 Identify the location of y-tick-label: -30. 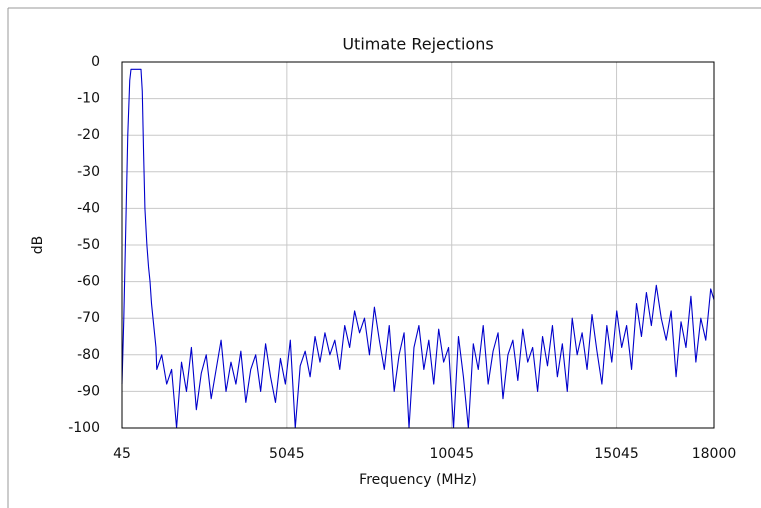
(88, 172).